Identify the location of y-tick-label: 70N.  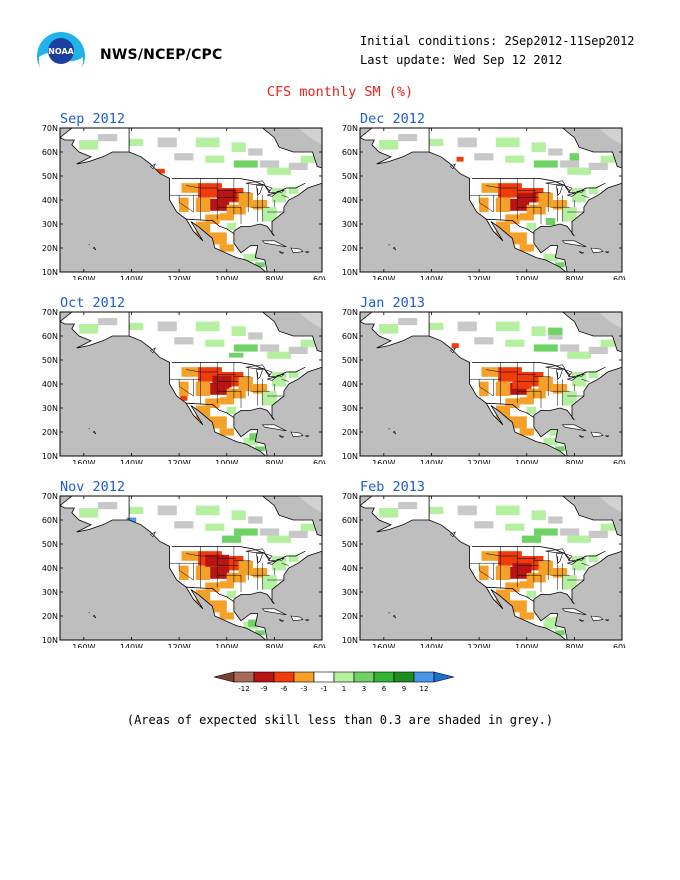
(50, 496).